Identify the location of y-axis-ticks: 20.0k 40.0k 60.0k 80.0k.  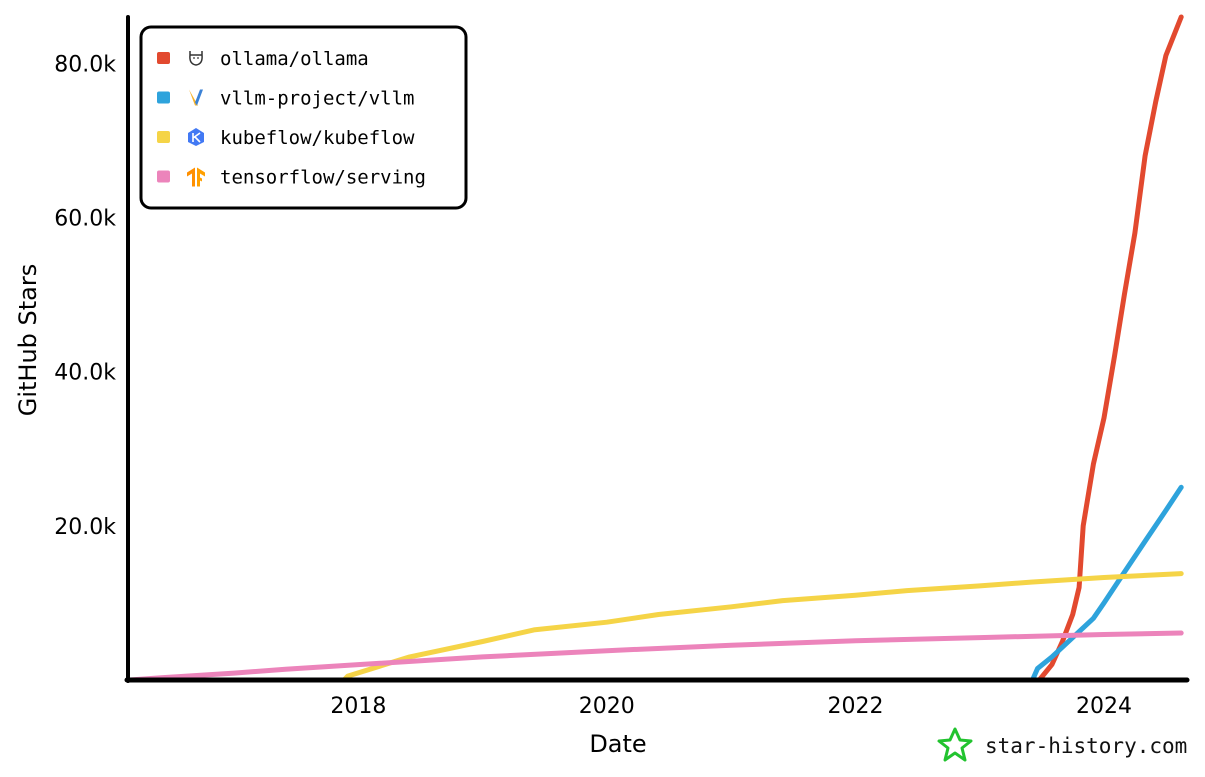
(85, 296).